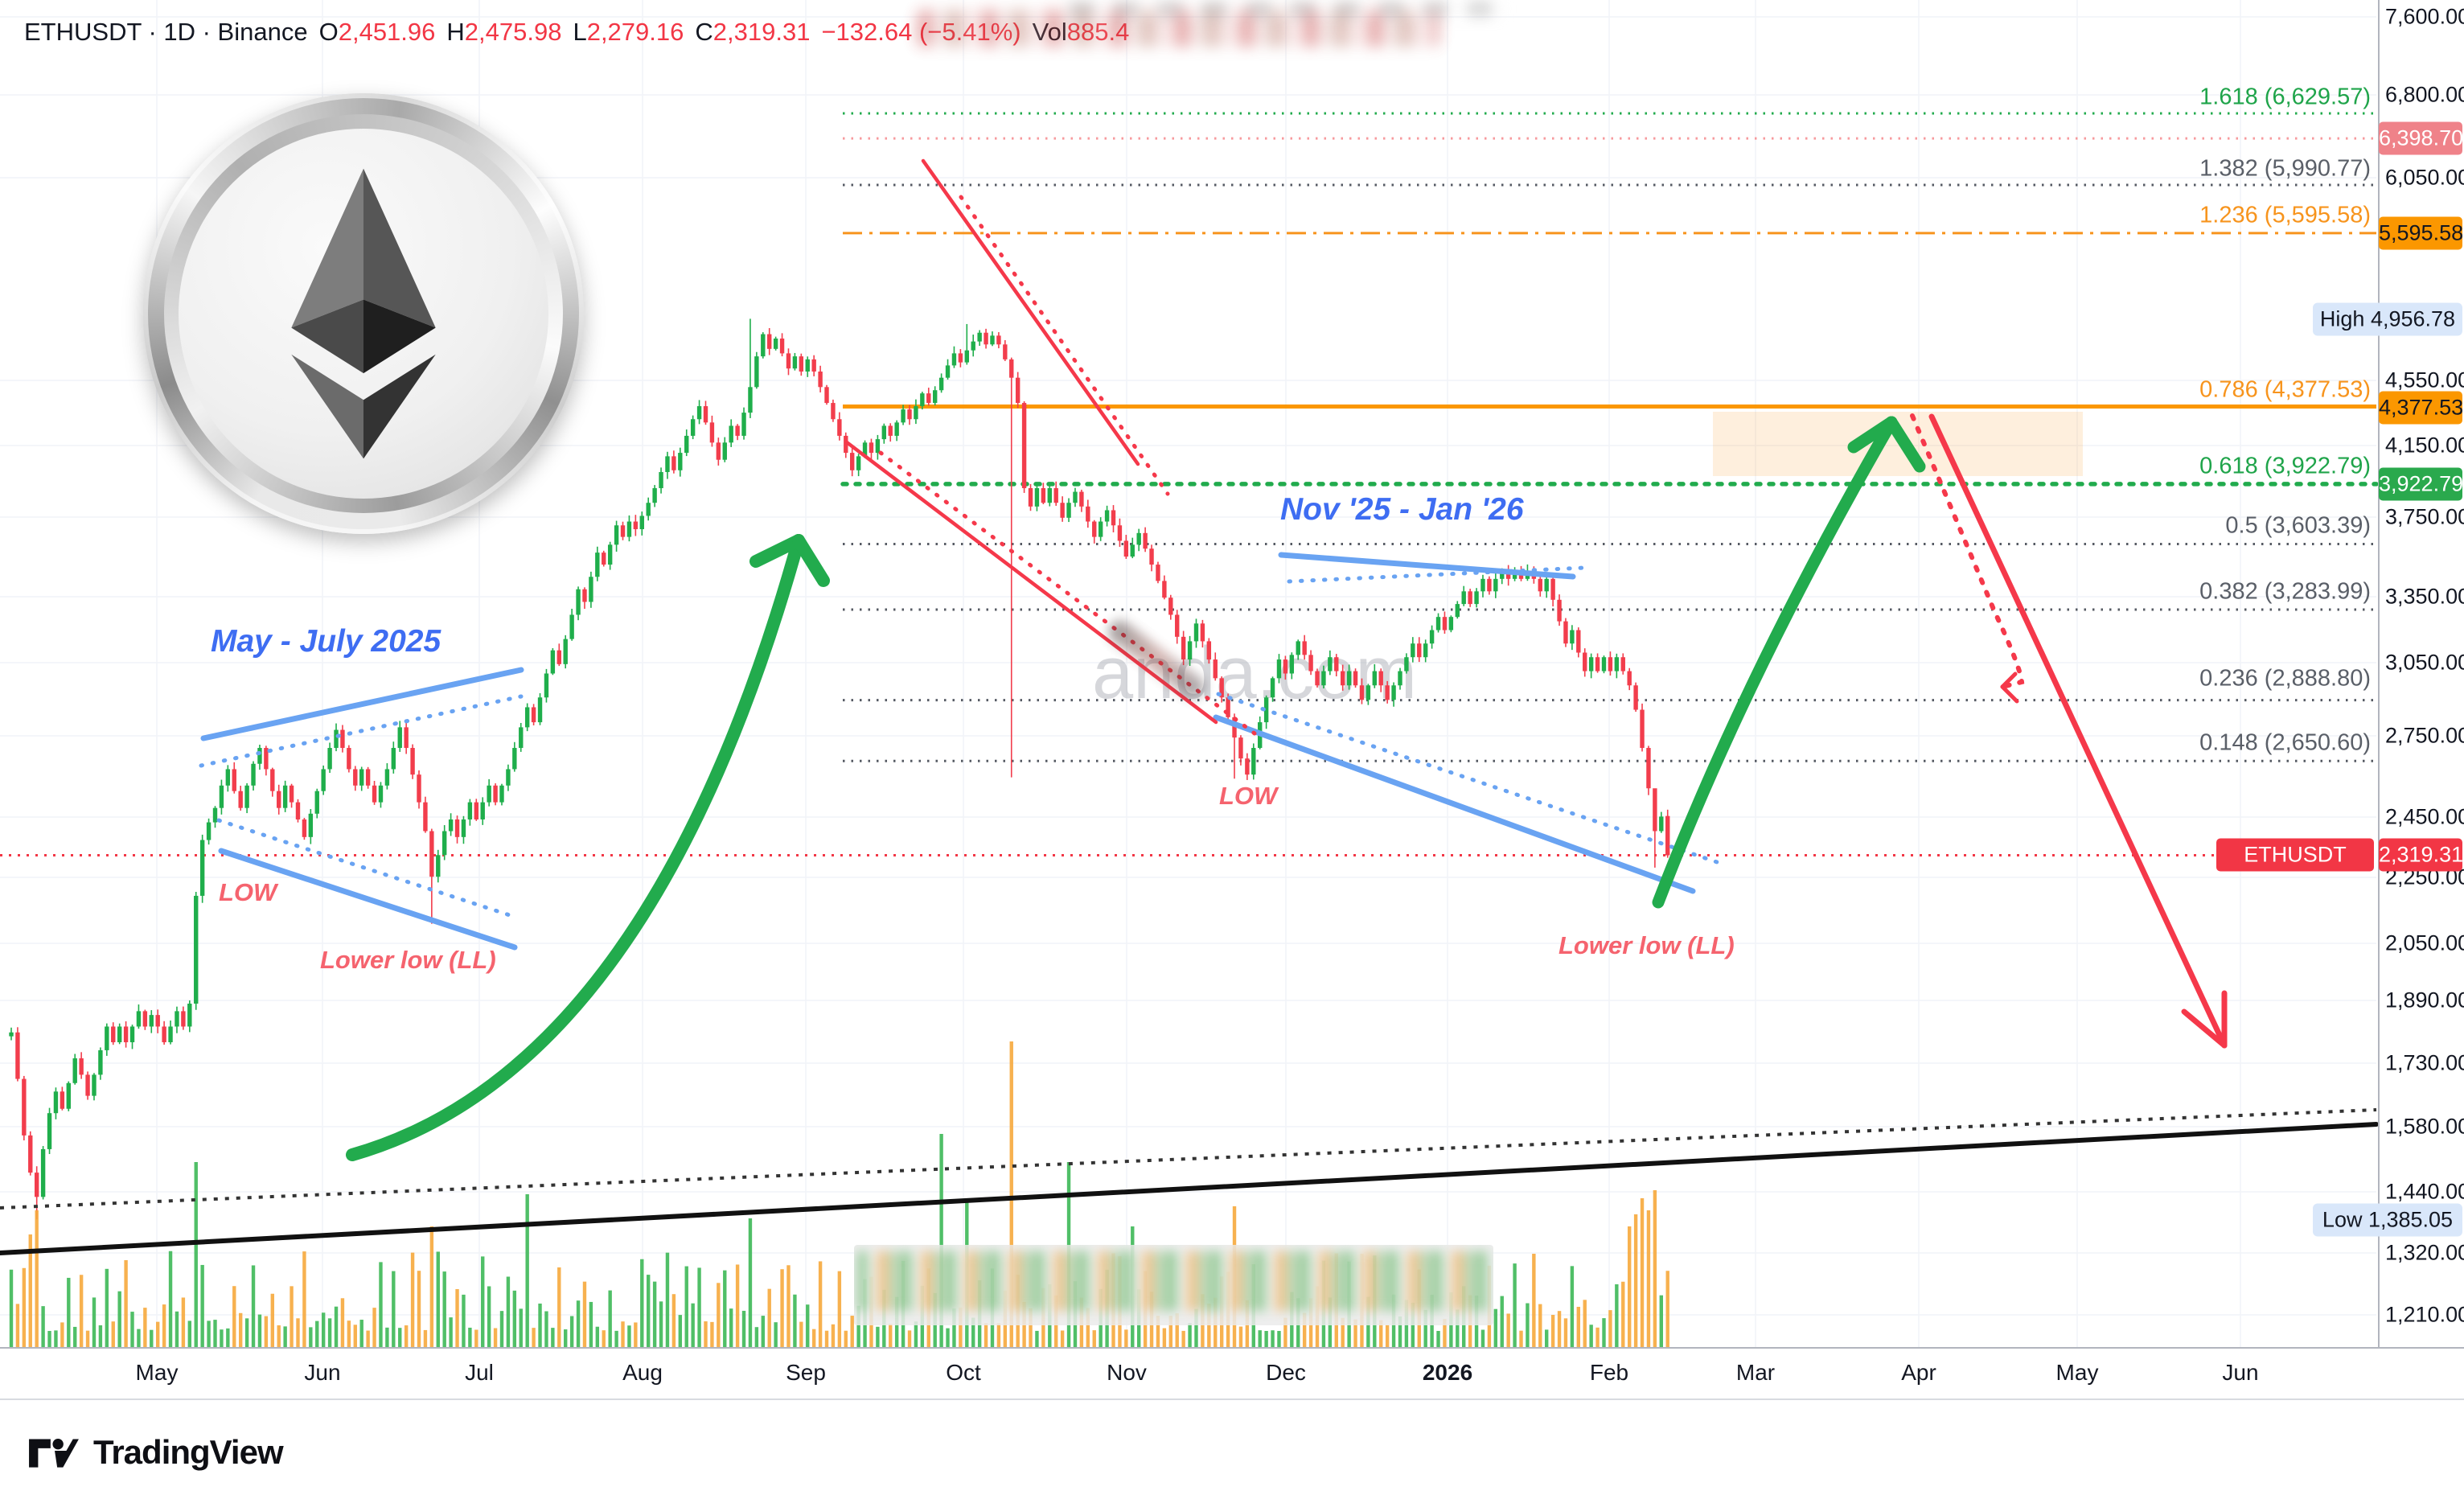 Image resolution: width=2464 pixels, height=1495 pixels. Describe the element at coordinates (2424, 16) in the screenshot. I see `price-tick-label: 7,600.00` at that location.